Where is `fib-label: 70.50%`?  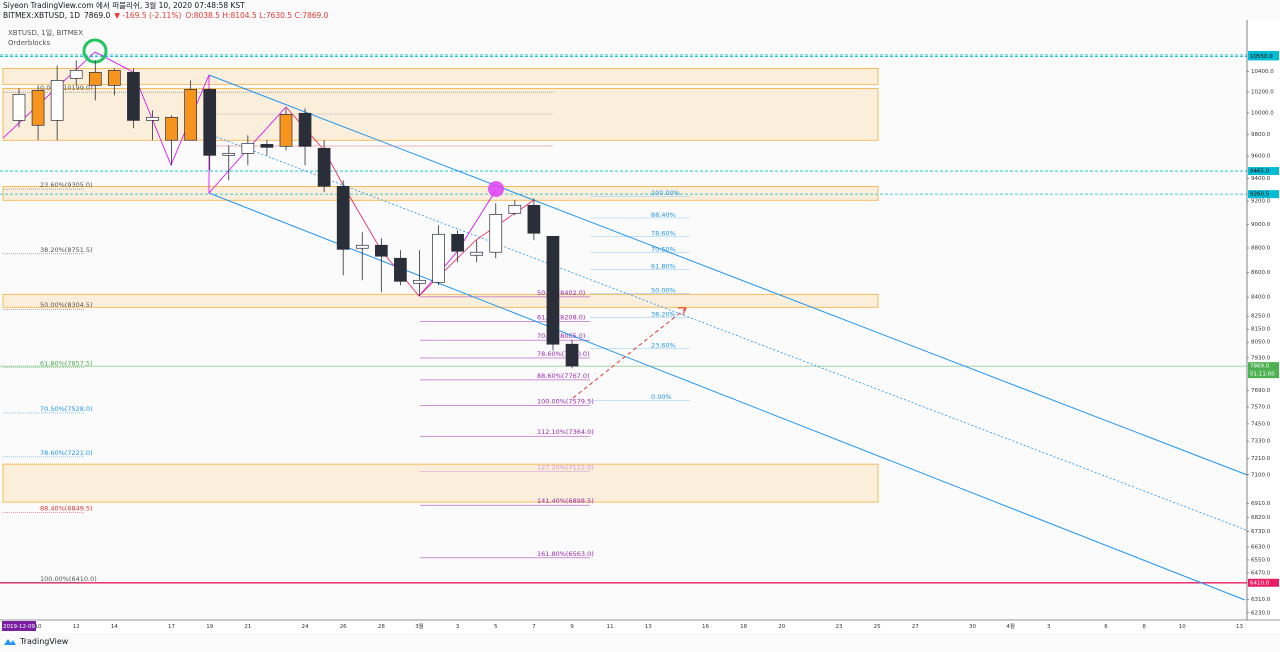
fib-label: 70.50% is located at coordinates (663, 249).